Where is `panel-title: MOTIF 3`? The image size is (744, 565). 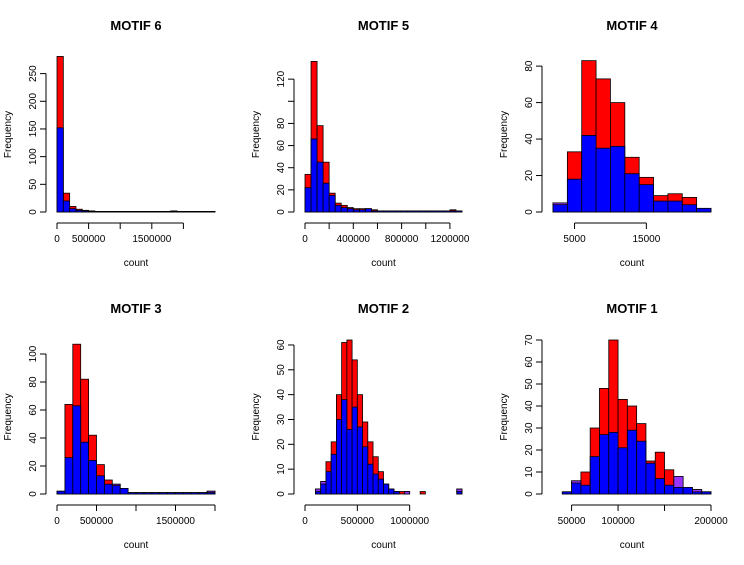
panel-title: MOTIF 3 is located at coordinates (135, 308).